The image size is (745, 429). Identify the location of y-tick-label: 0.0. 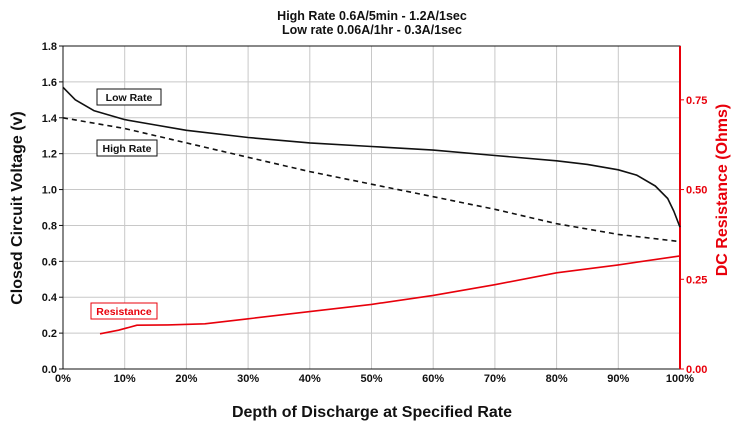
(49, 370).